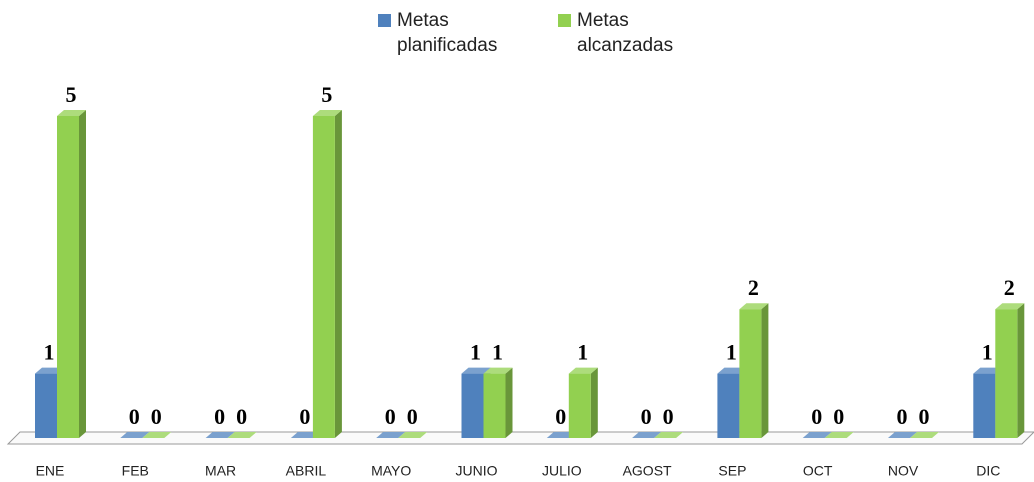 This screenshot has height=482, width=1034. I want to click on x-tick-label: MAYO, so click(391, 471).